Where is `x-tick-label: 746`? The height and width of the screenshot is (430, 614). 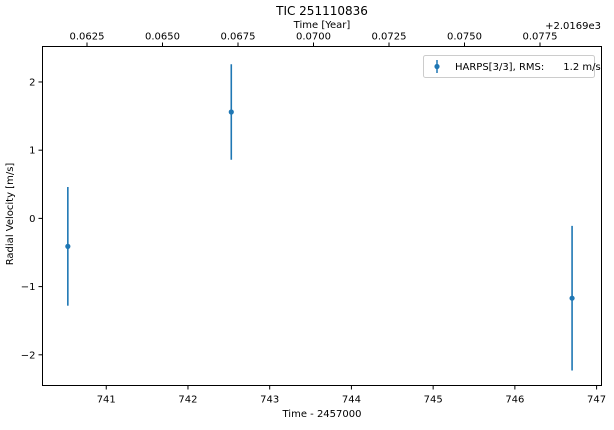
x-tick-label: 746 is located at coordinates (514, 400).